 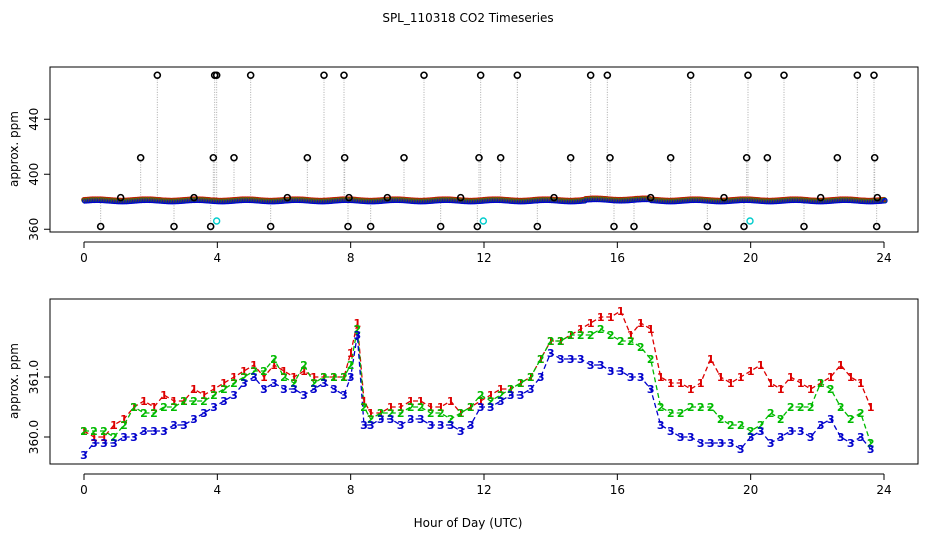 I want to click on top-x-tick-label: 16, so click(x=617, y=258).